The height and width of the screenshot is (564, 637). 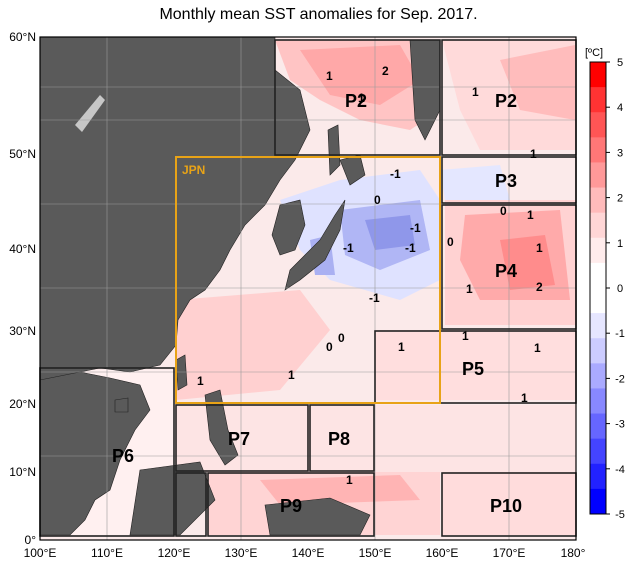 I want to click on colorbar-tick-label: 4, so click(x=620, y=108).